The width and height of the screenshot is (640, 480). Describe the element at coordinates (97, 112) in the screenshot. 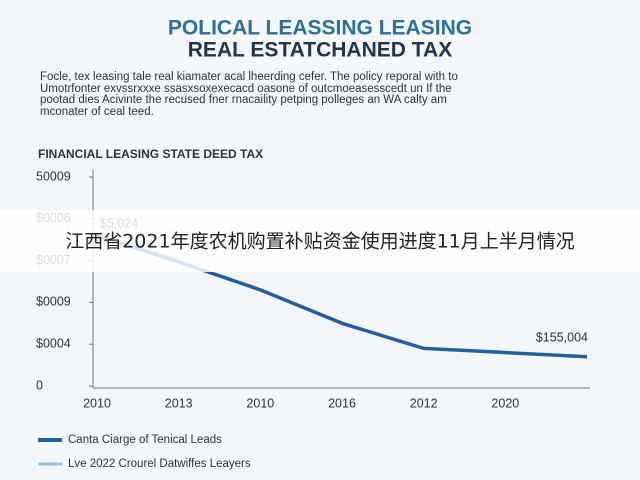

I see `description: mconater of ceal teed.` at that location.